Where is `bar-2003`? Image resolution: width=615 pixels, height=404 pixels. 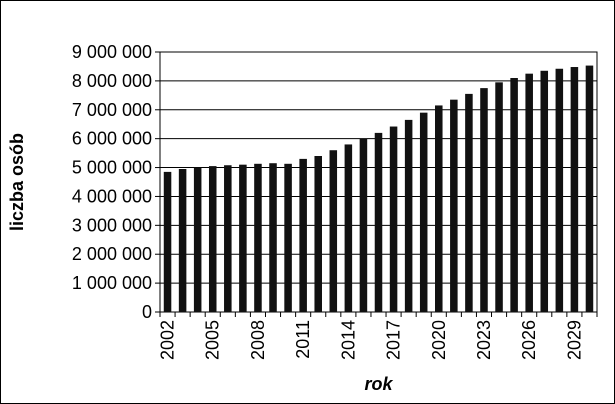 bar-2003 is located at coordinates (182, 240).